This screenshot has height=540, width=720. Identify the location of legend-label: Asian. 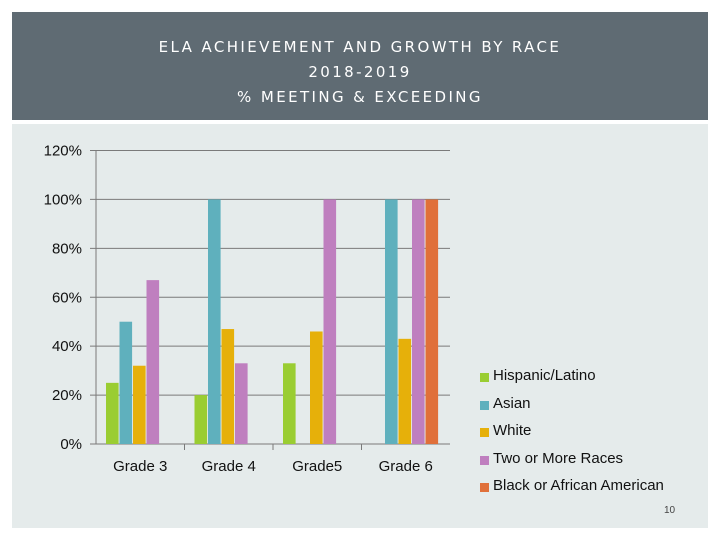
(512, 403).